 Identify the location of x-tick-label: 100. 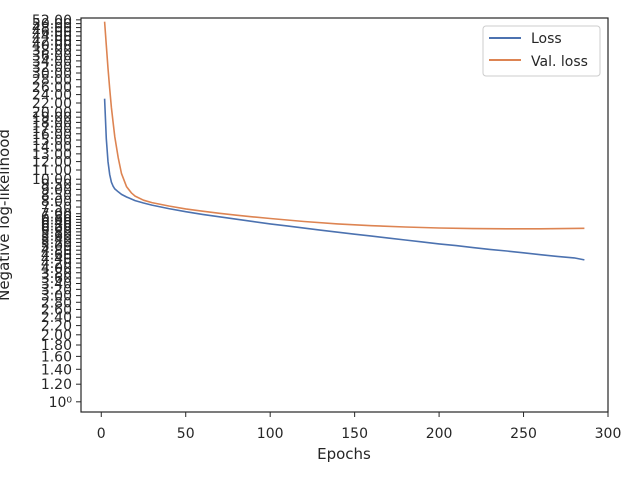
(270, 434).